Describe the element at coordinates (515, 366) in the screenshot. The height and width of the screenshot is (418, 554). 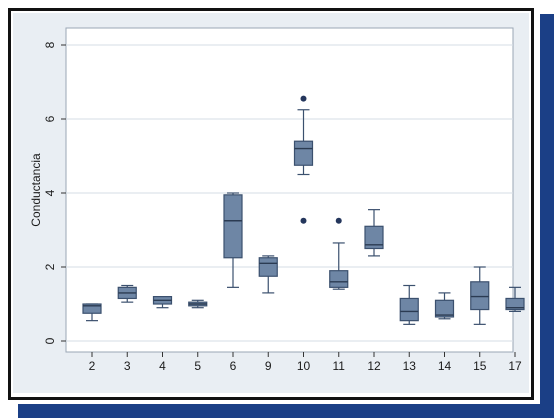
I see `x-tick-label: 17` at that location.